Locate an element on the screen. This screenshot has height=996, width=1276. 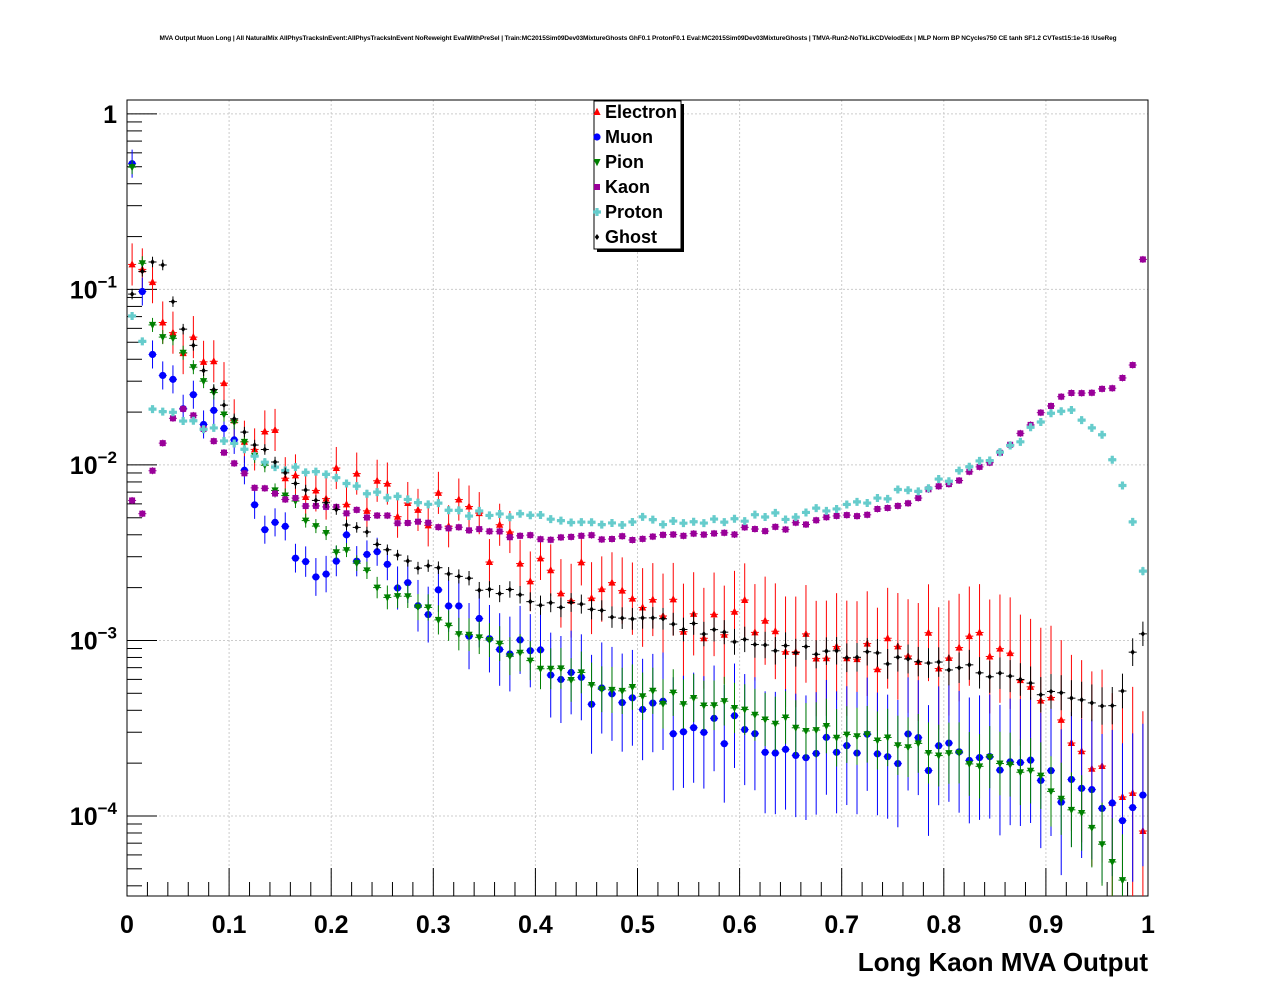
y-tick-label: 10−2 is located at coordinates (93, 464).